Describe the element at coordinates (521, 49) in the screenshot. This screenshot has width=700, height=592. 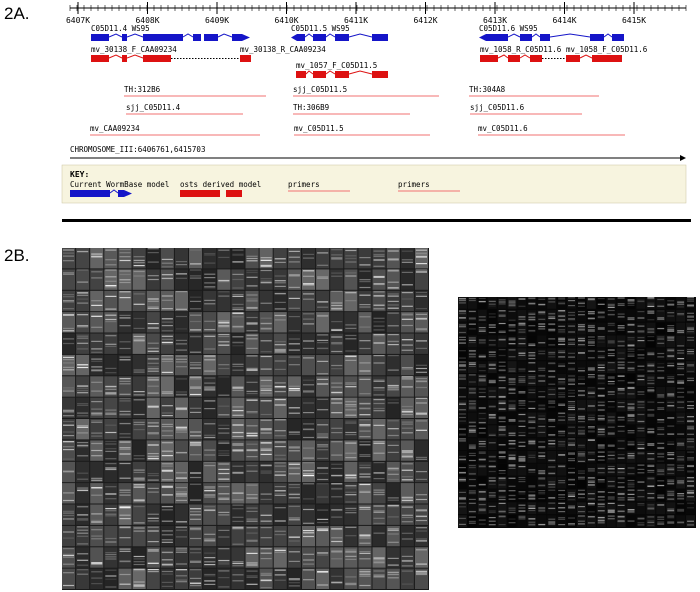
I see `est-label-mv-1058-r: mv_1058_R_C05D11.6` at that location.